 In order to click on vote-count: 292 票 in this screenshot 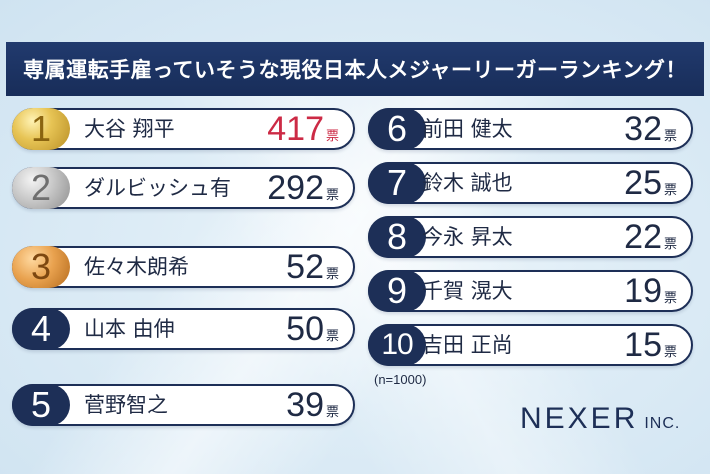, I will do `click(303, 188)`.